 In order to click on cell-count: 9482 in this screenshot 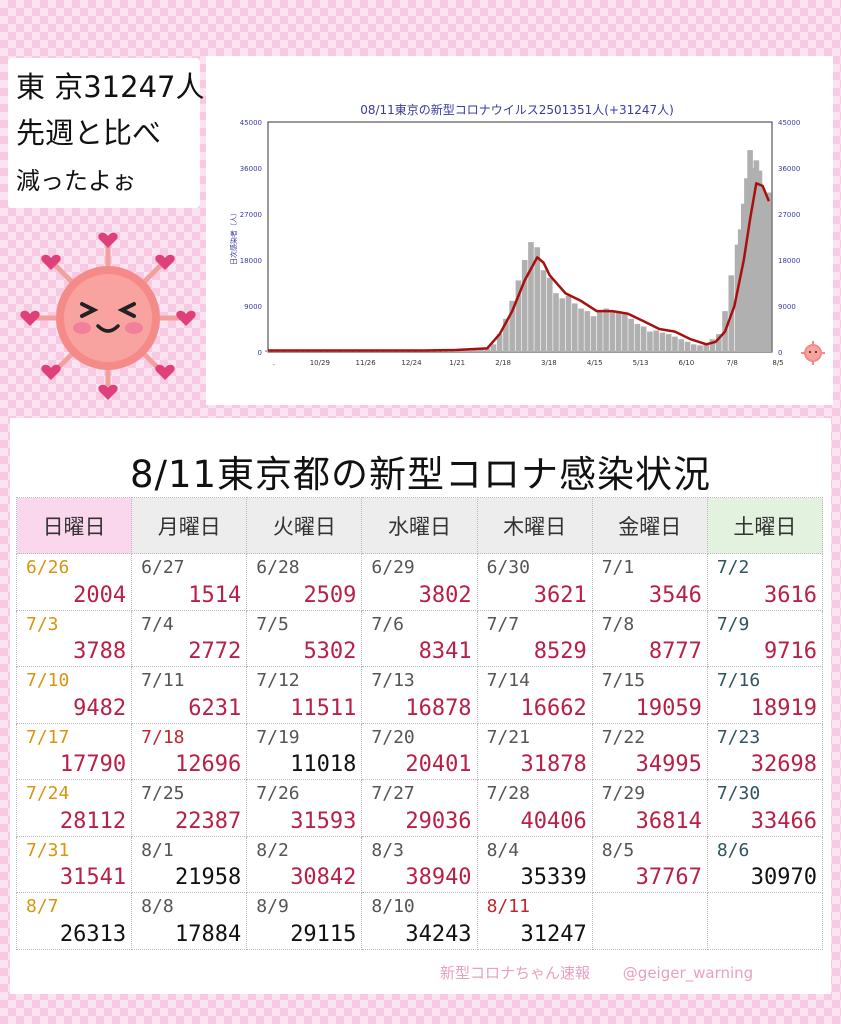, I will do `click(100, 708)`.